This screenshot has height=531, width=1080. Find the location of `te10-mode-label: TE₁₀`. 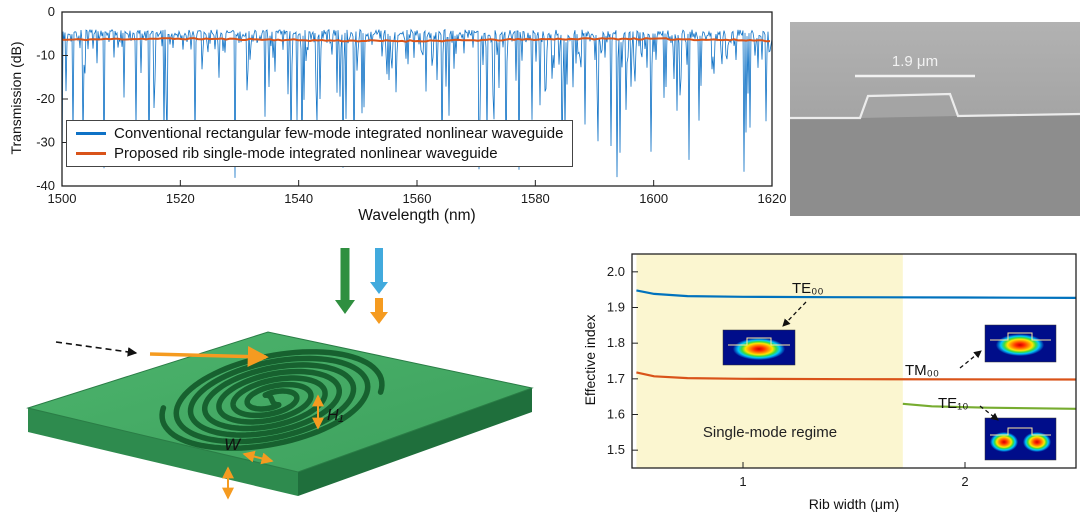

te10-mode-label: TE₁₀ is located at coordinates (953, 403).